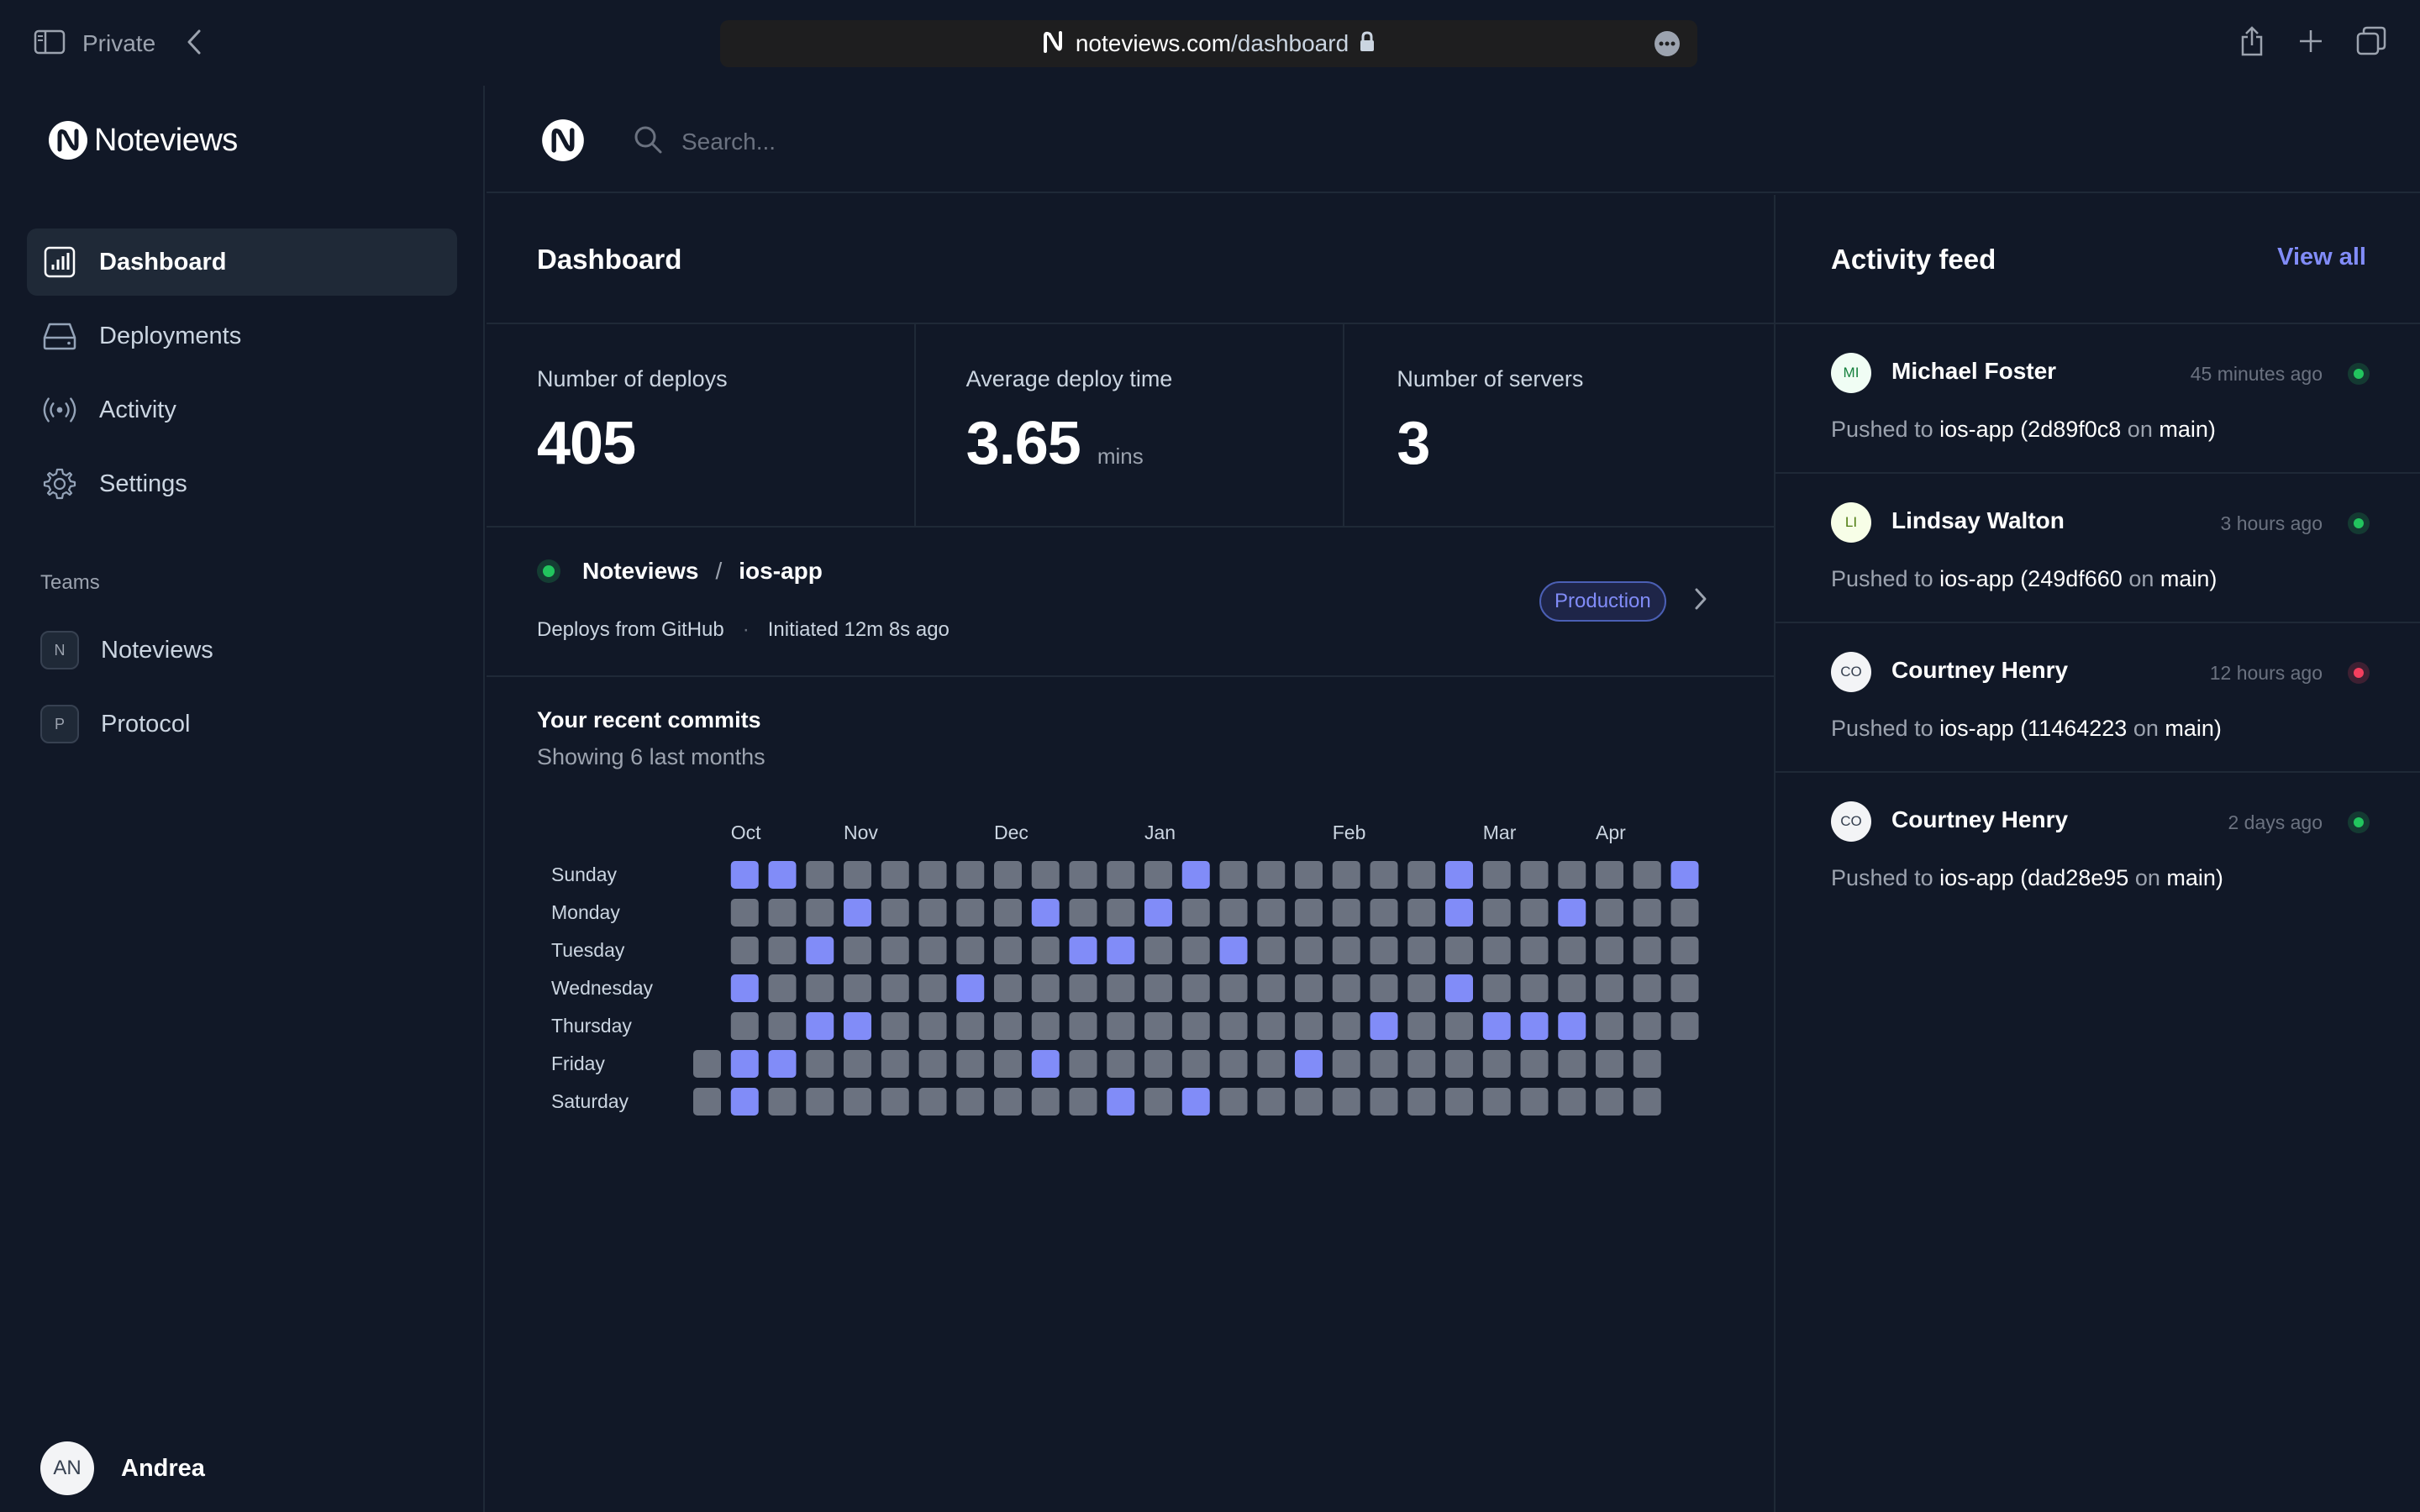  What do you see at coordinates (1208, 43) in the screenshot?
I see `address-bar: noteviews.com/dashboard` at bounding box center [1208, 43].